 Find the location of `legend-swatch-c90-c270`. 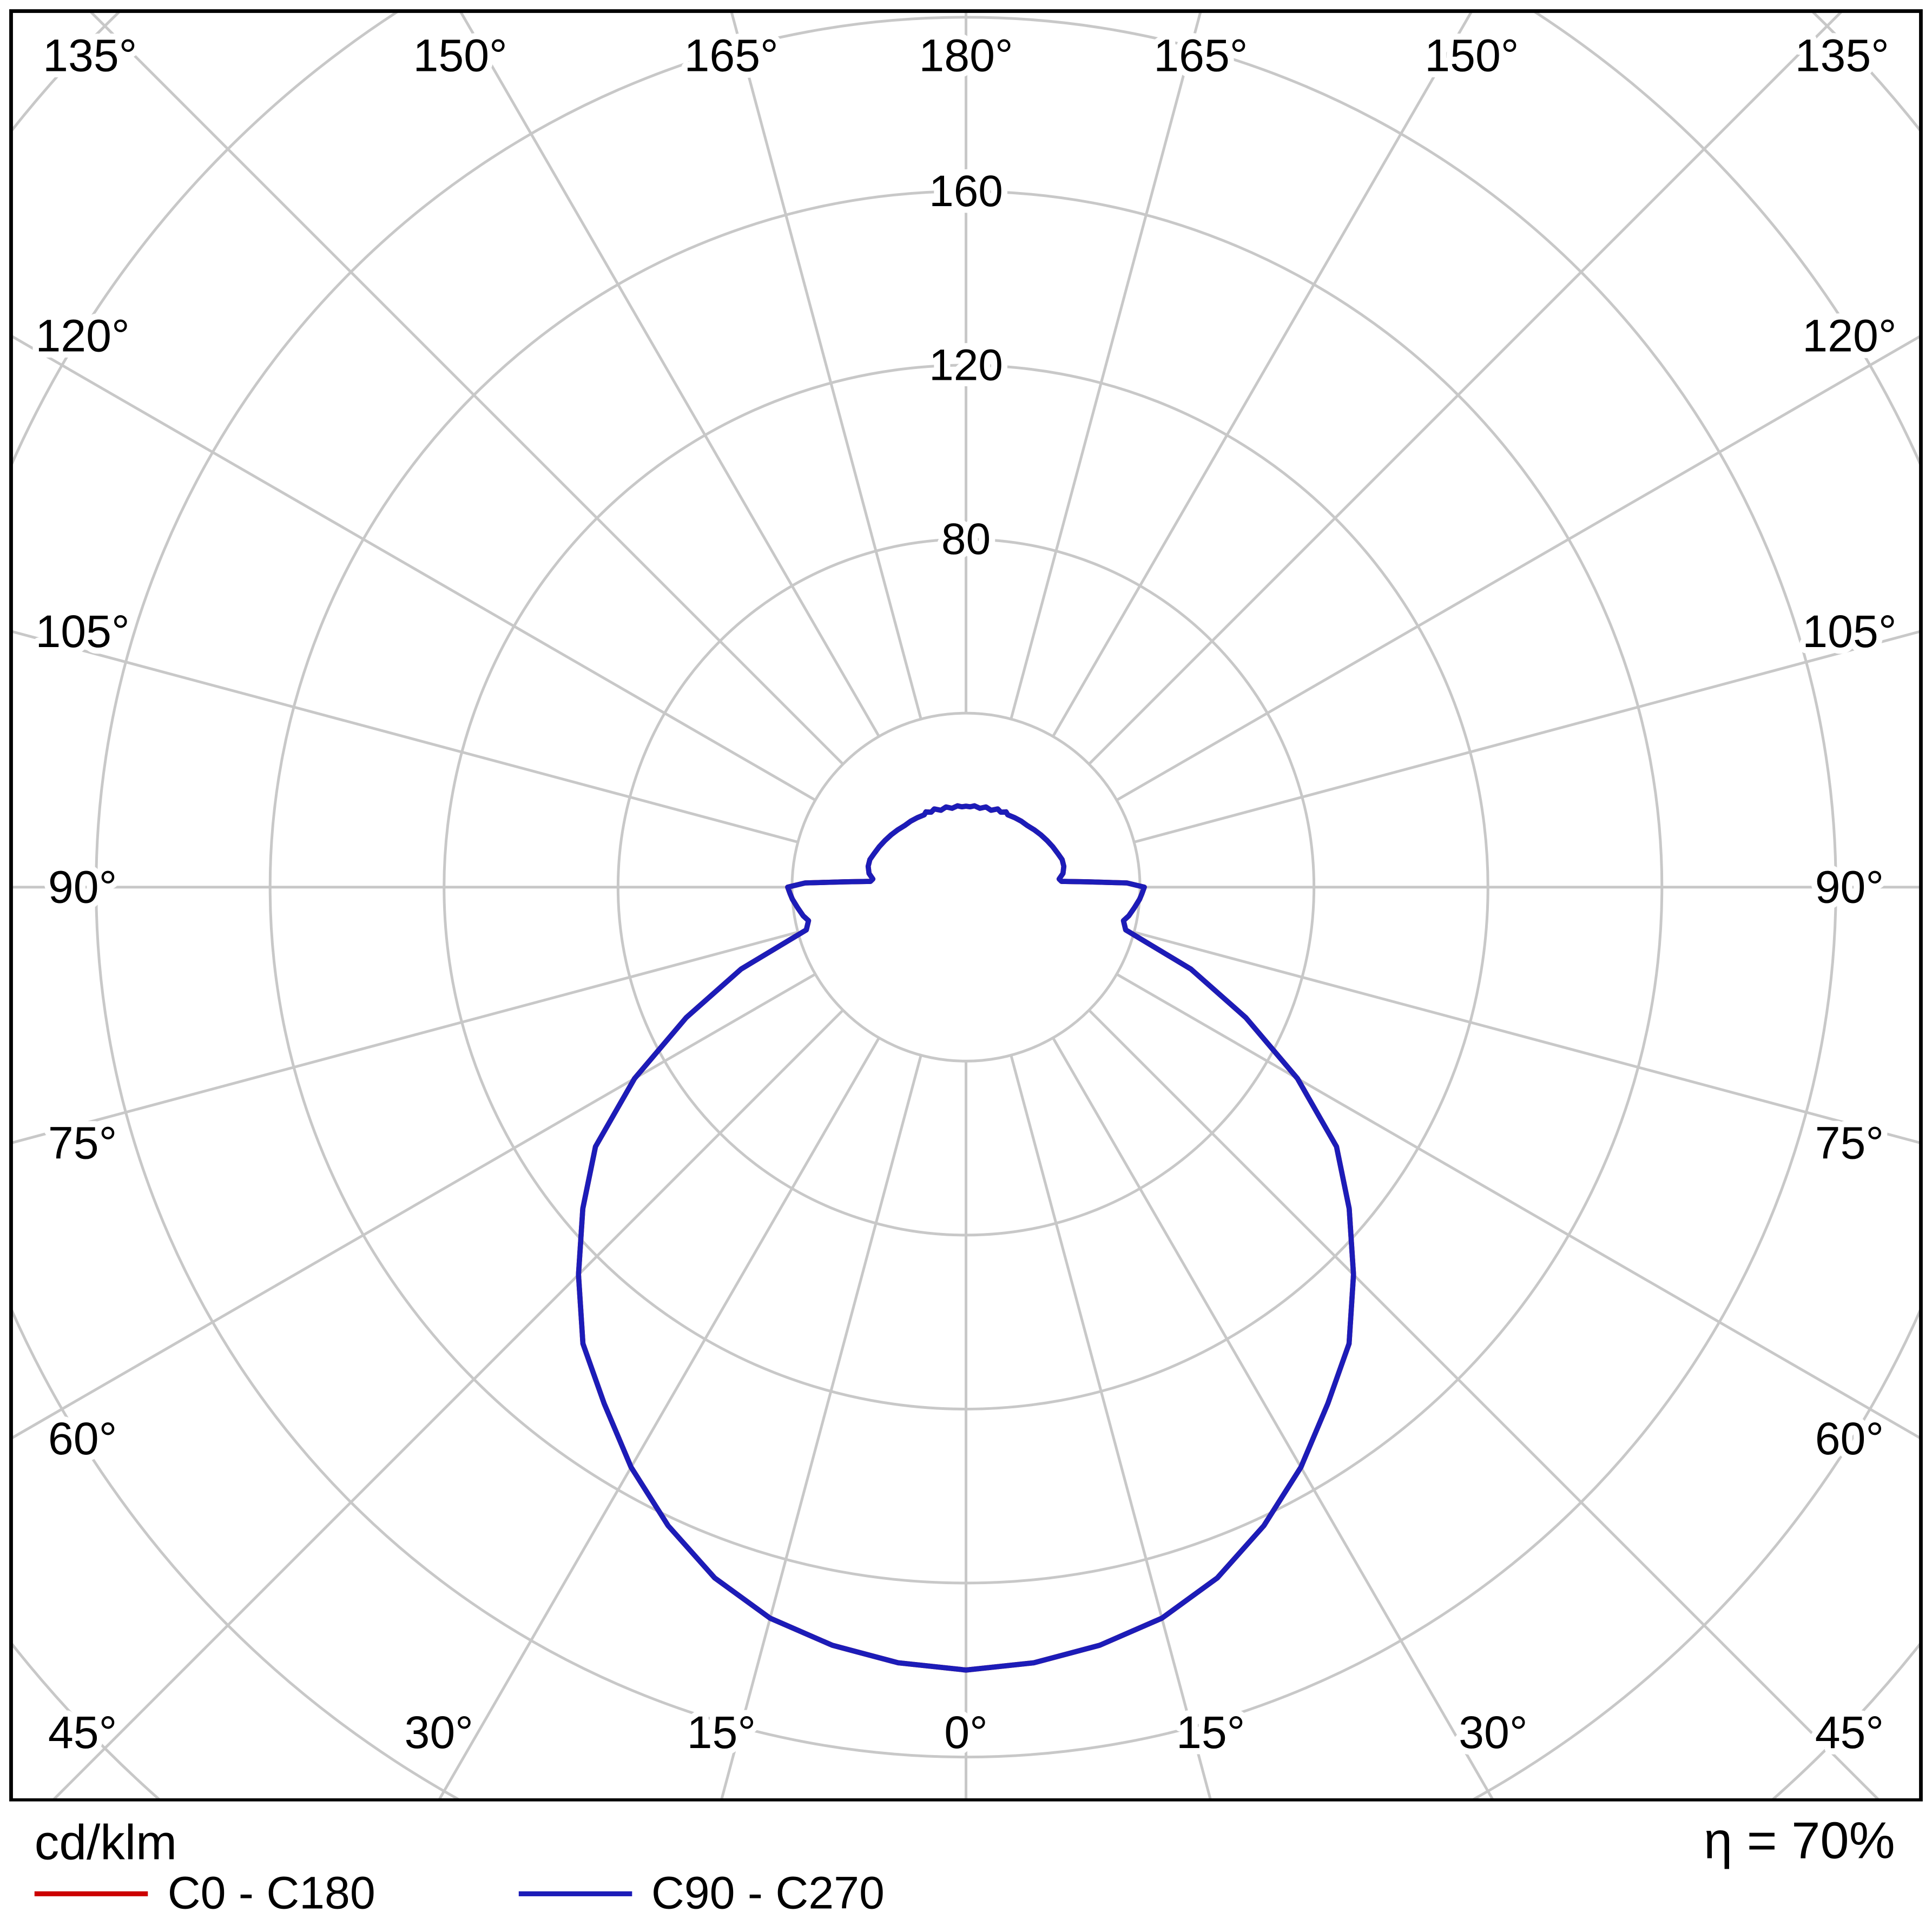

legend-swatch-c90-c270 is located at coordinates (575, 1893).